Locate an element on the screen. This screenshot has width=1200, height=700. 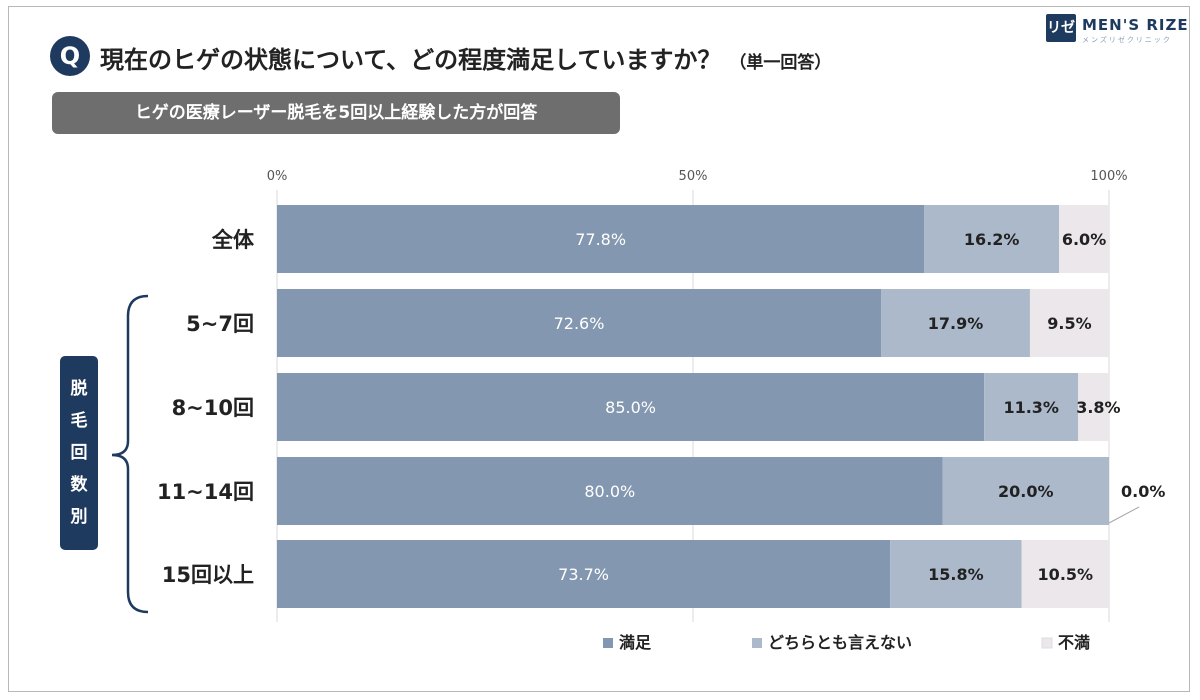
category-label: 全体 is located at coordinates (233, 240).